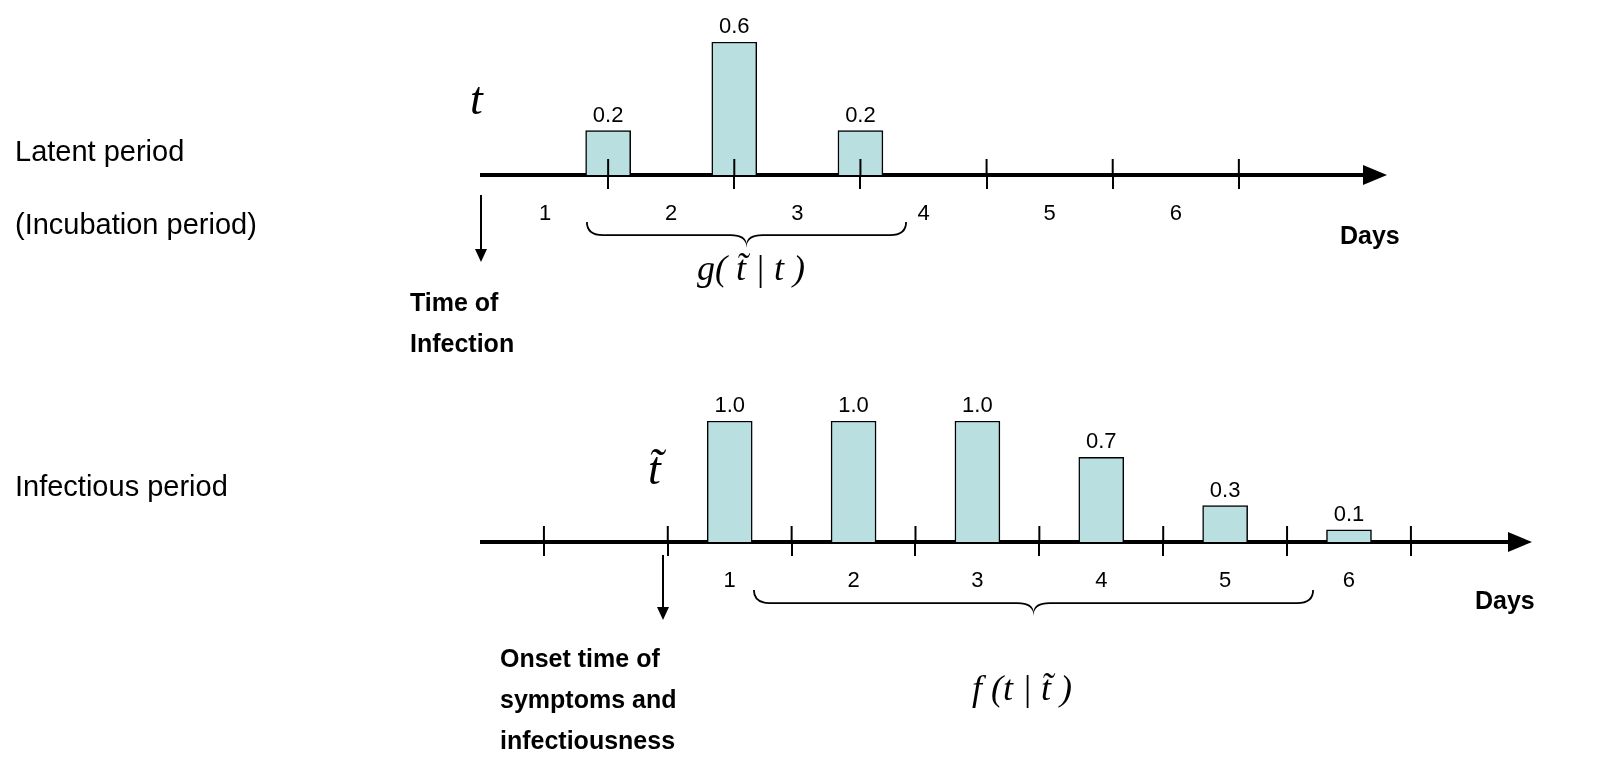  Describe the element at coordinates (476, 98) in the screenshot. I see `annotation: t` at that location.